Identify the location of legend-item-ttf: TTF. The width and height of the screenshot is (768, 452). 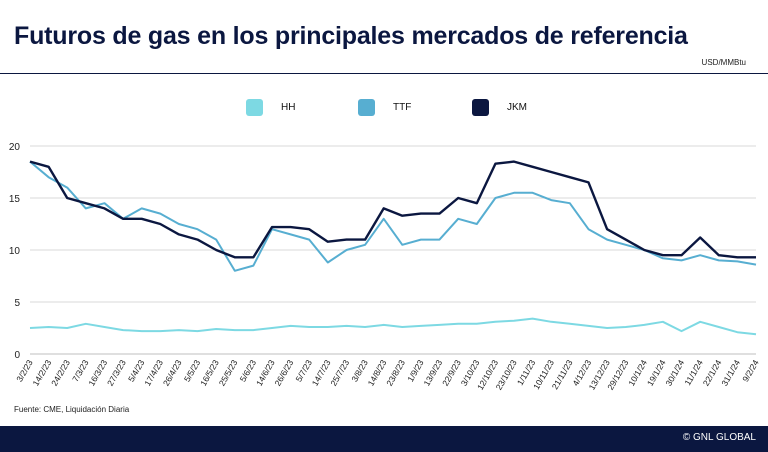
(384, 107).